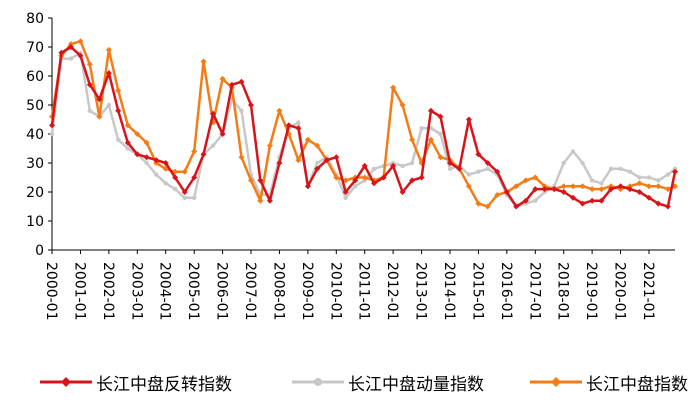  What do you see at coordinates (335, 291) in the screenshot?
I see `x-tick-label: 2010-01` at bounding box center [335, 291].